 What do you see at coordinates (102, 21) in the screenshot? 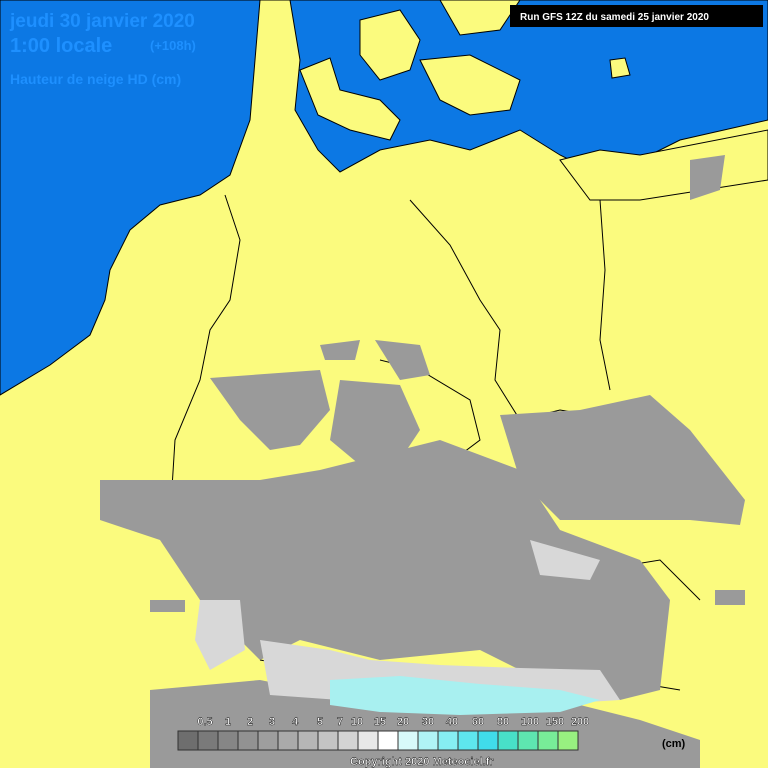
I see `date: jeudi 30 janvier 2020` at bounding box center [102, 21].